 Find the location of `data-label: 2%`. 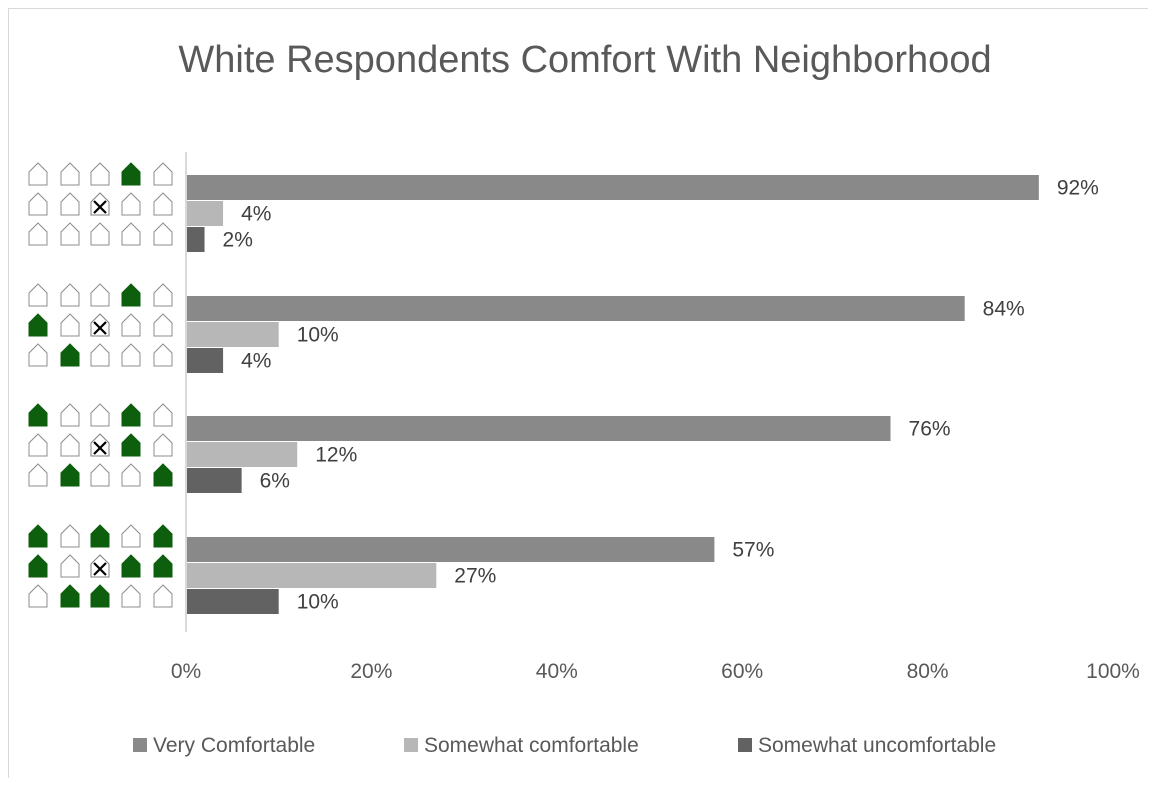

data-label: 2% is located at coordinates (238, 240).